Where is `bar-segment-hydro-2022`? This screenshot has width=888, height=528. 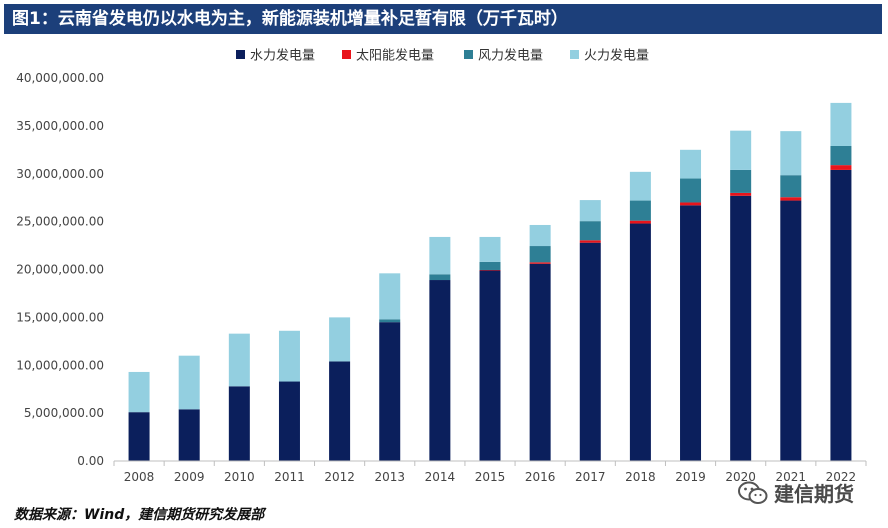 bar-segment-hydro-2022 is located at coordinates (841, 315).